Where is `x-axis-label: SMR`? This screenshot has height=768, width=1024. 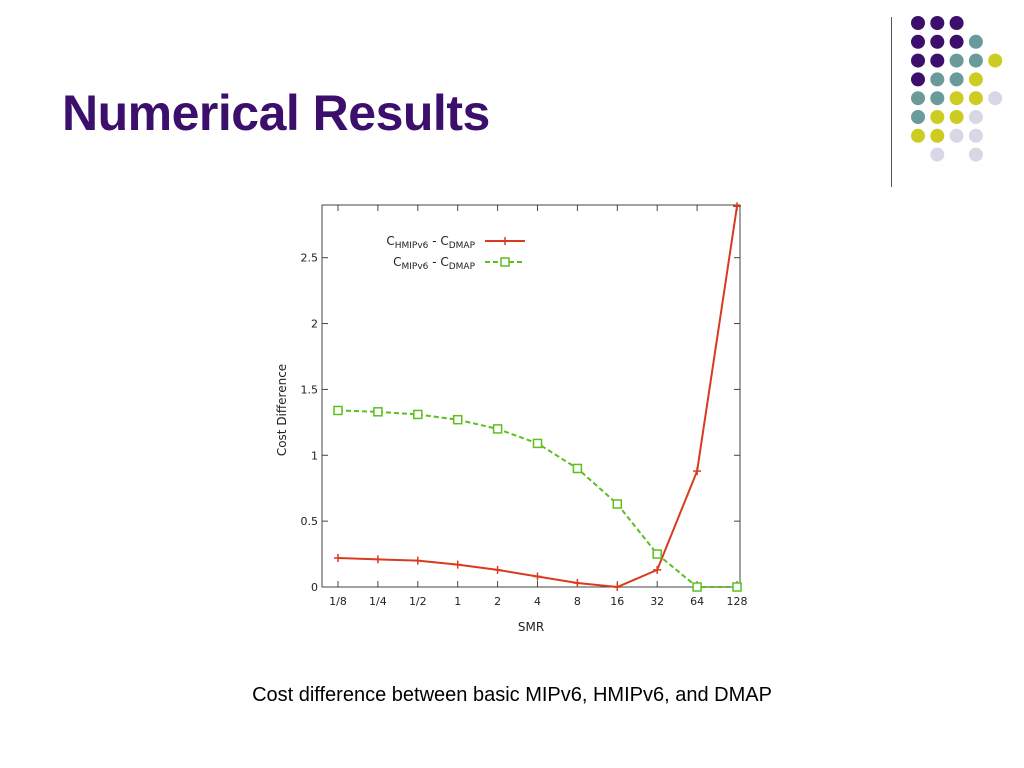 x-axis-label: SMR is located at coordinates (531, 627).